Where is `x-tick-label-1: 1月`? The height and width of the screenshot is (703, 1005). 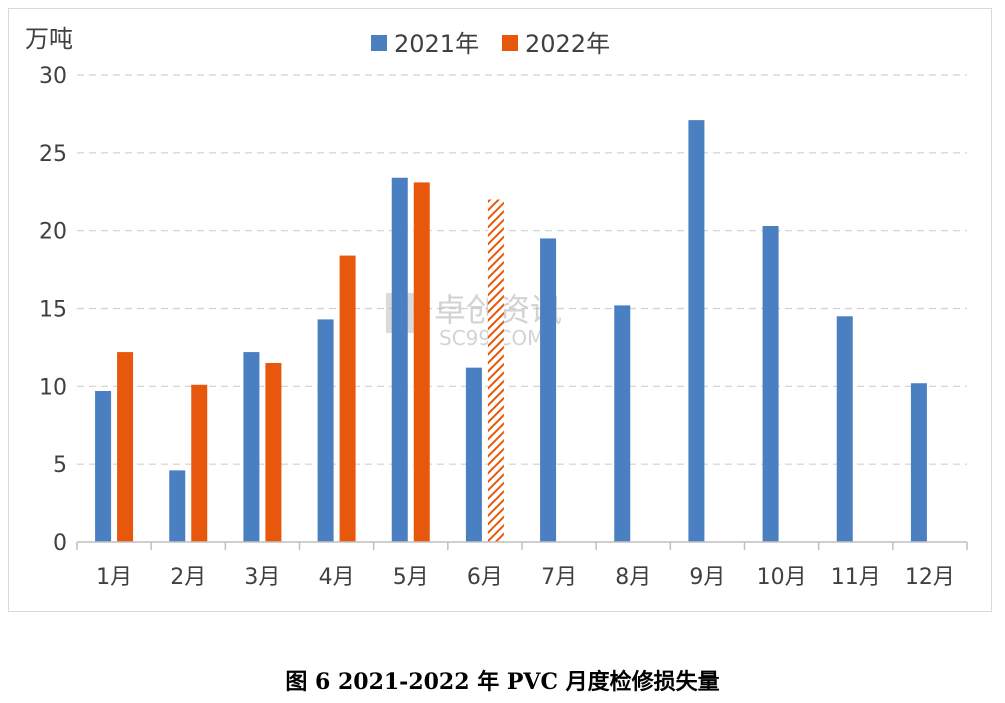 x-tick-label-1: 1月 is located at coordinates (114, 577).